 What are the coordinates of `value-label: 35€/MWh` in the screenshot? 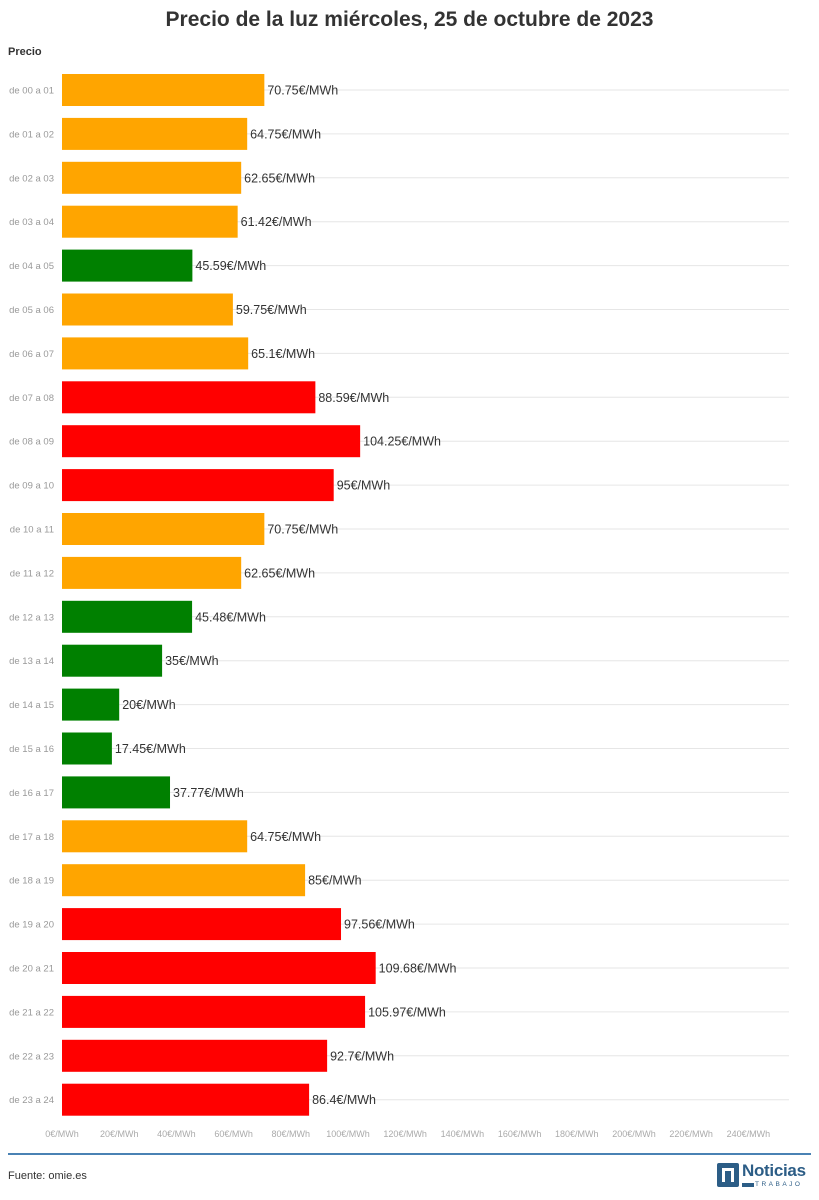 It's located at (192, 661).